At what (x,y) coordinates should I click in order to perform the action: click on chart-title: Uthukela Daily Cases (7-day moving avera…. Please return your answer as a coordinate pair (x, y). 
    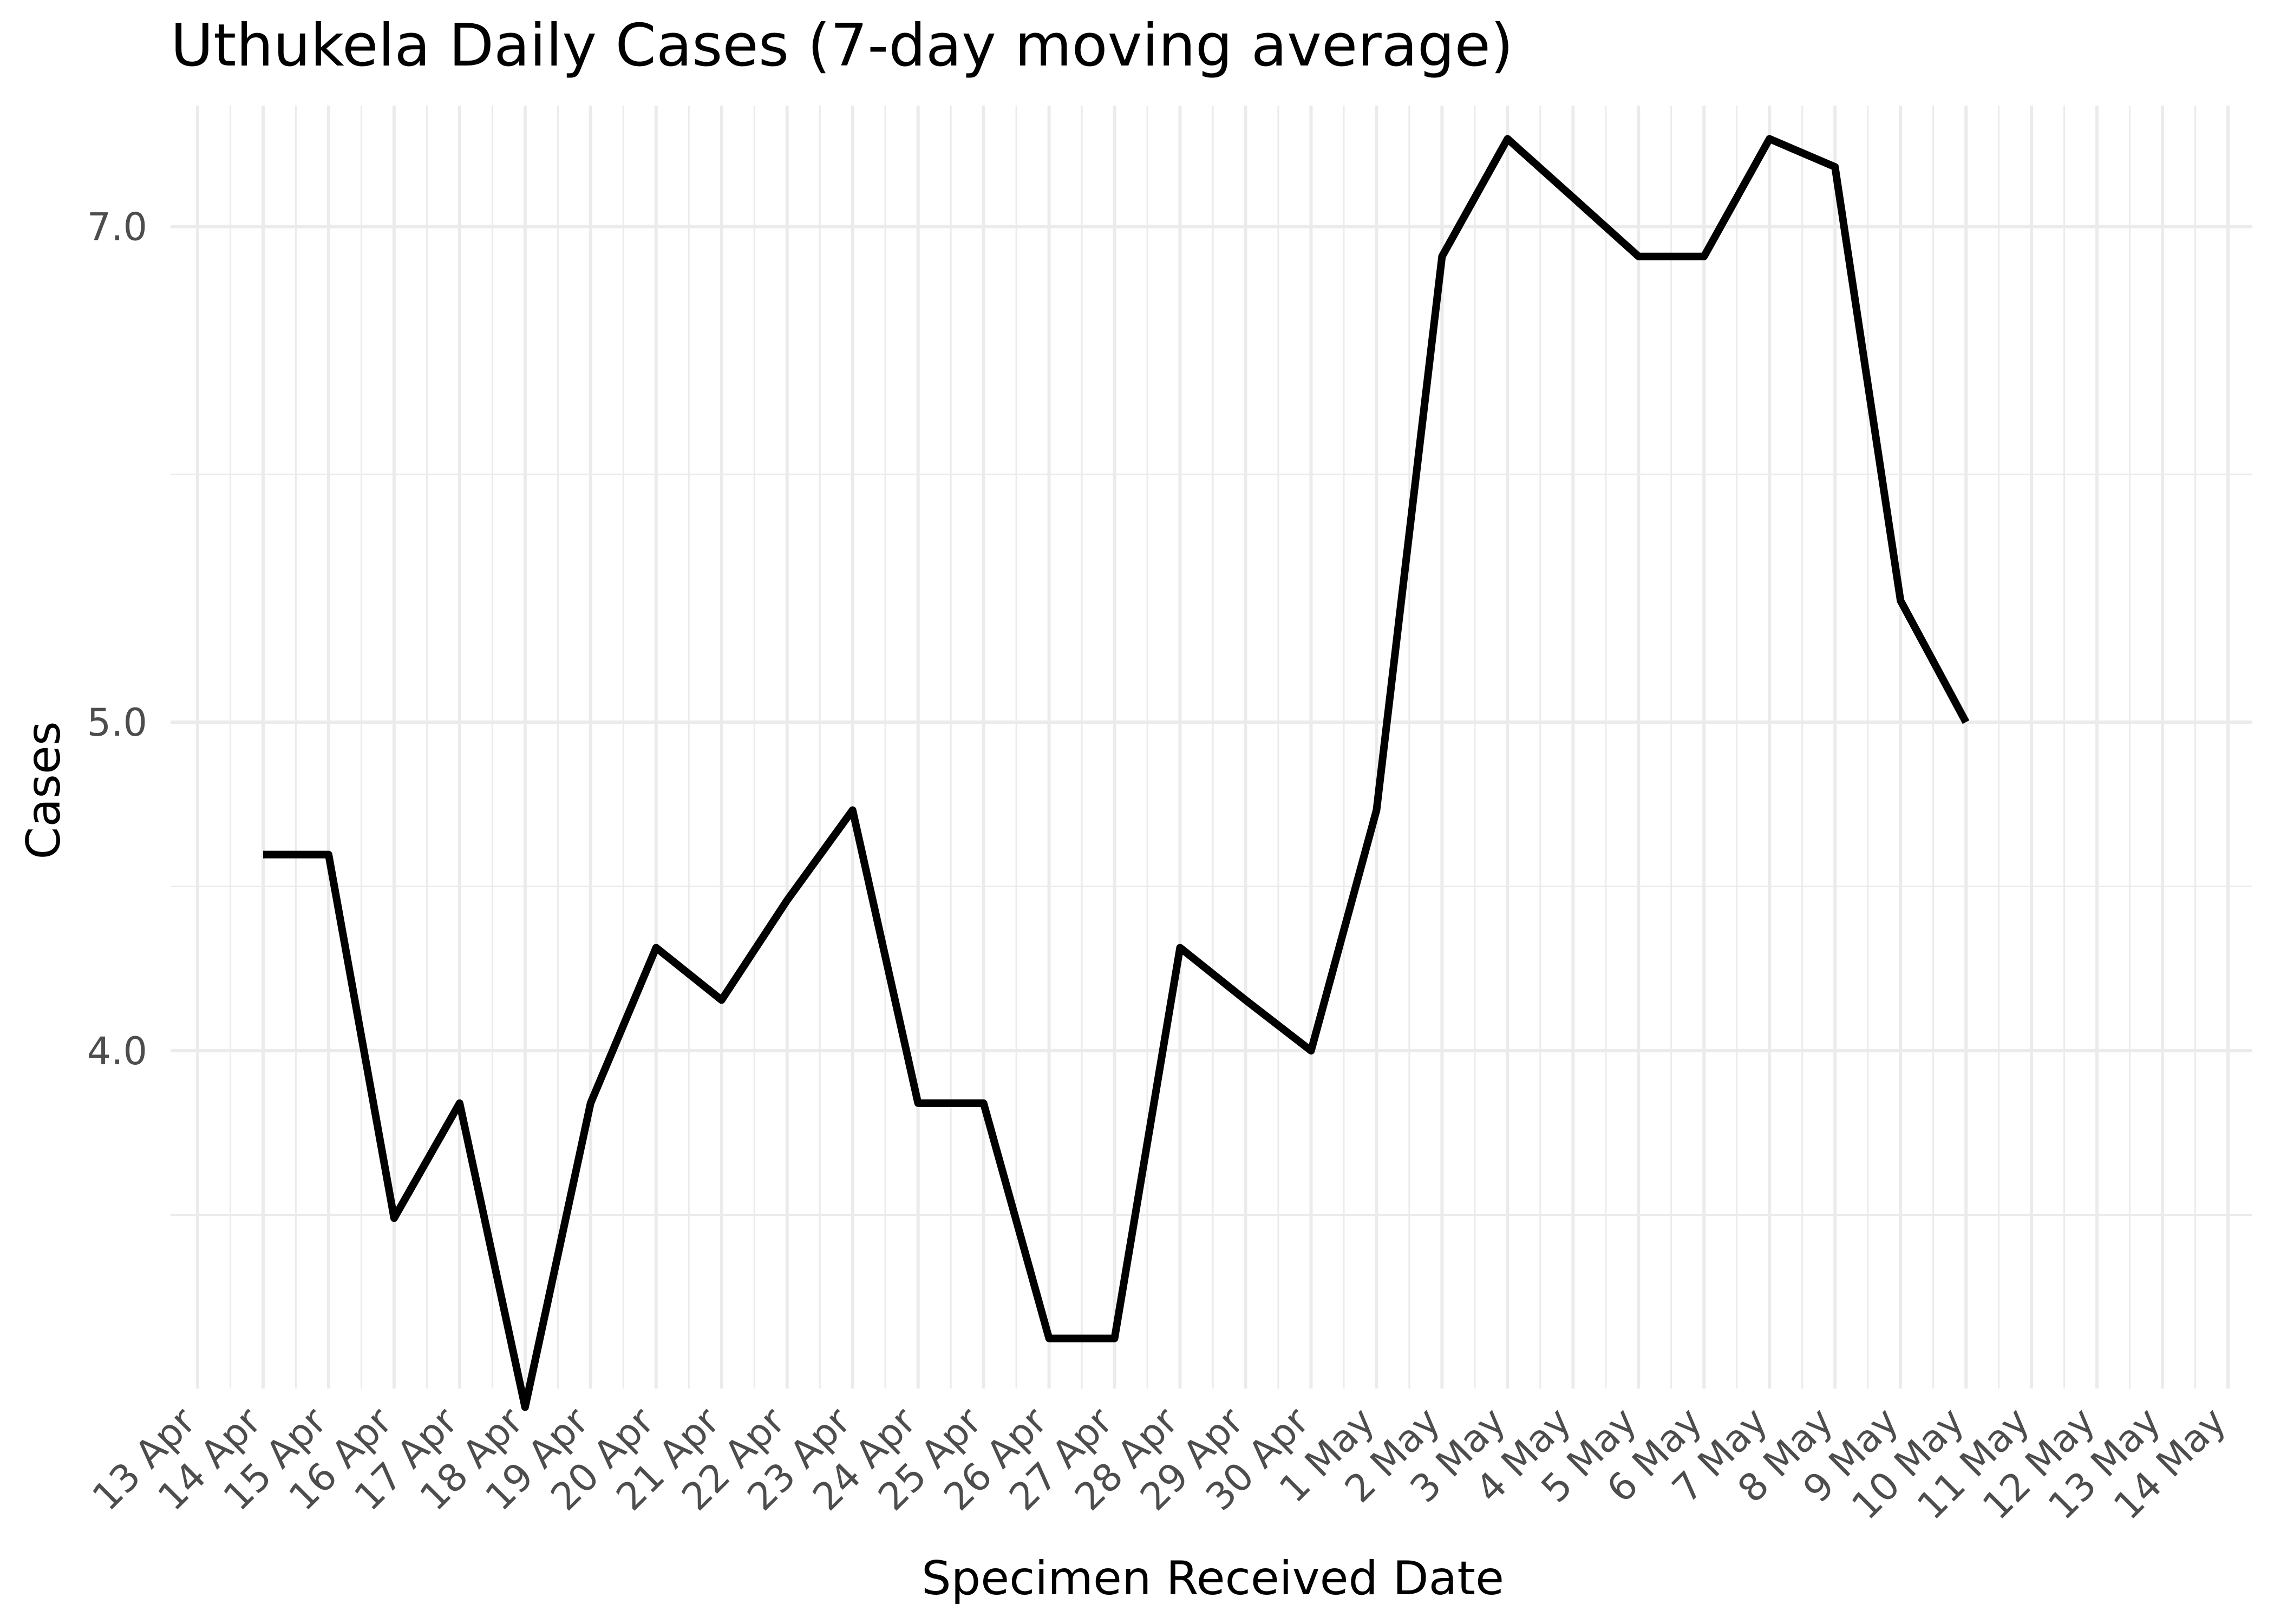
    Looking at the image, I should click on (843, 46).